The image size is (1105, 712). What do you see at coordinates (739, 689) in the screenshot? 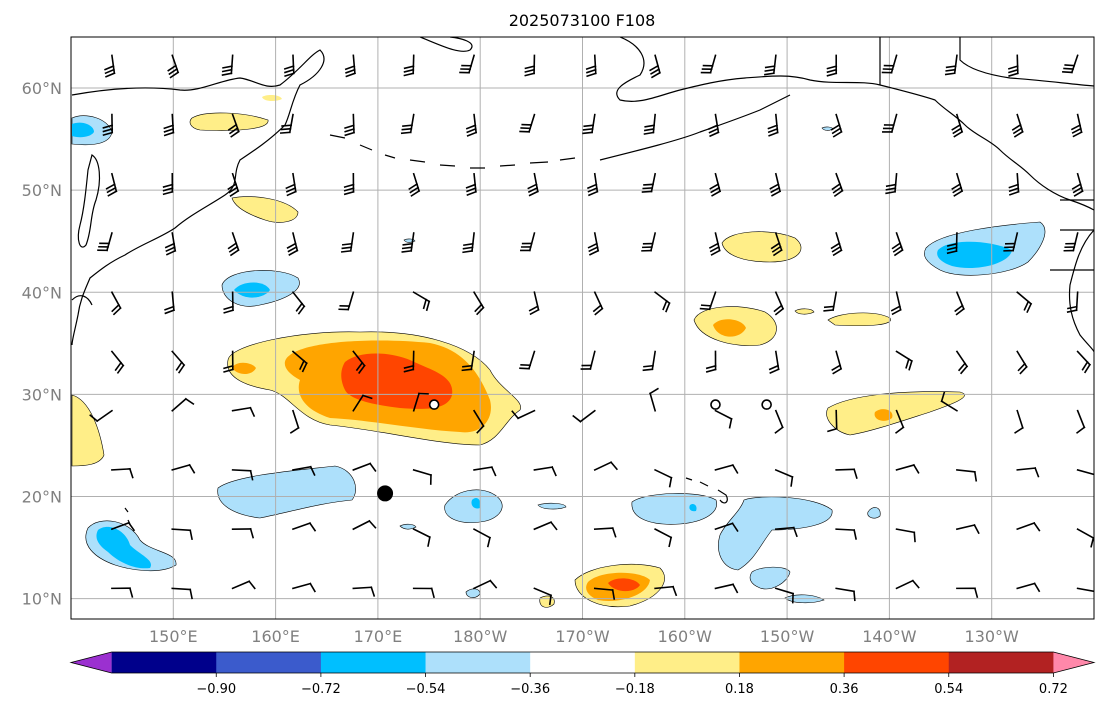
I see `colorbar-tick-label: 0.18` at bounding box center [739, 689].